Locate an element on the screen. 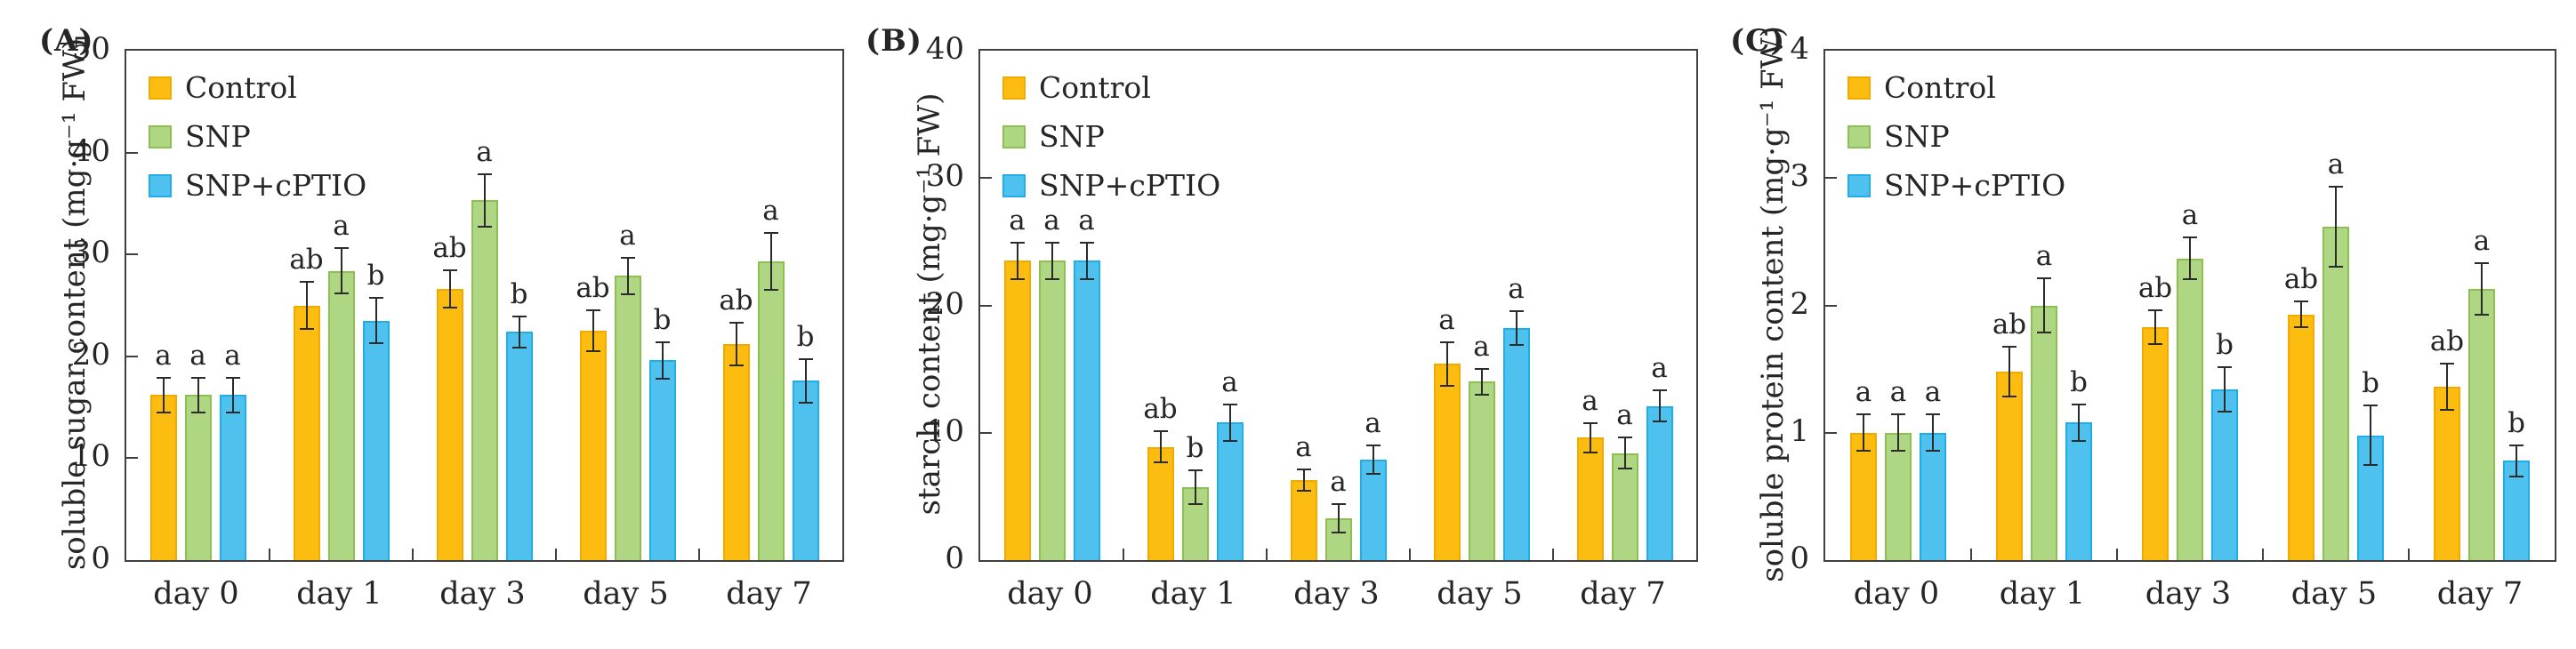 Image resolution: width=2576 pixels, height=649 pixels. legend-swatch is located at coordinates (160, 88).